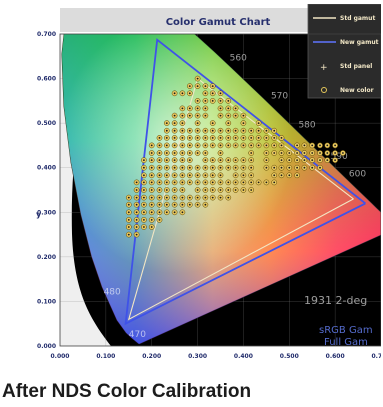  What do you see at coordinates (112, 293) in the screenshot?
I see `wavelength-label: 480` at bounding box center [112, 293].